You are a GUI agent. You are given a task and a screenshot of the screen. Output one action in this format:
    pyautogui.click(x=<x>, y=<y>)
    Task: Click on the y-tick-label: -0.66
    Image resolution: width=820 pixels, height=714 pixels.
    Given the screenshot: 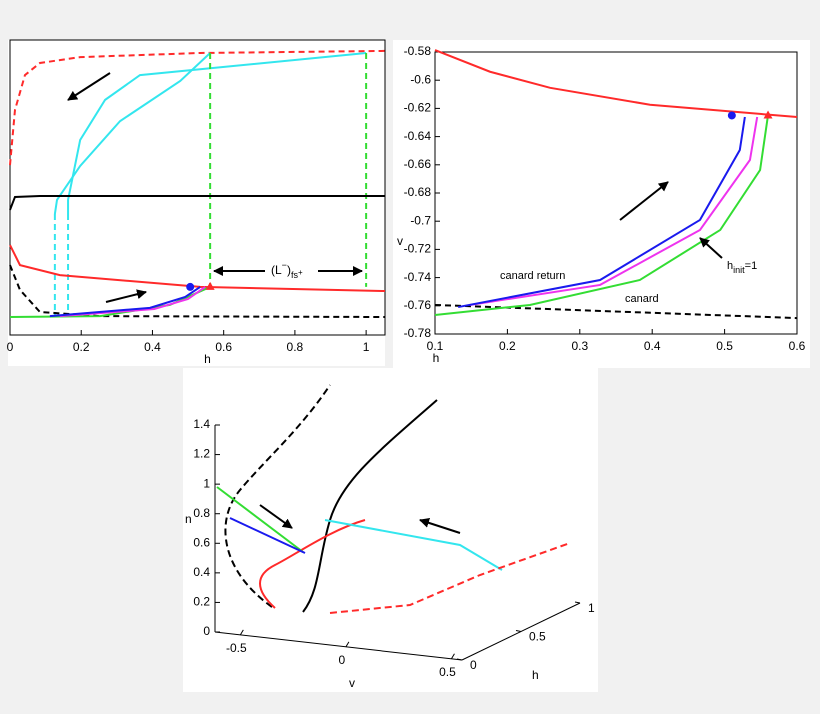 What is the action you would take?
    pyautogui.click(x=418, y=164)
    